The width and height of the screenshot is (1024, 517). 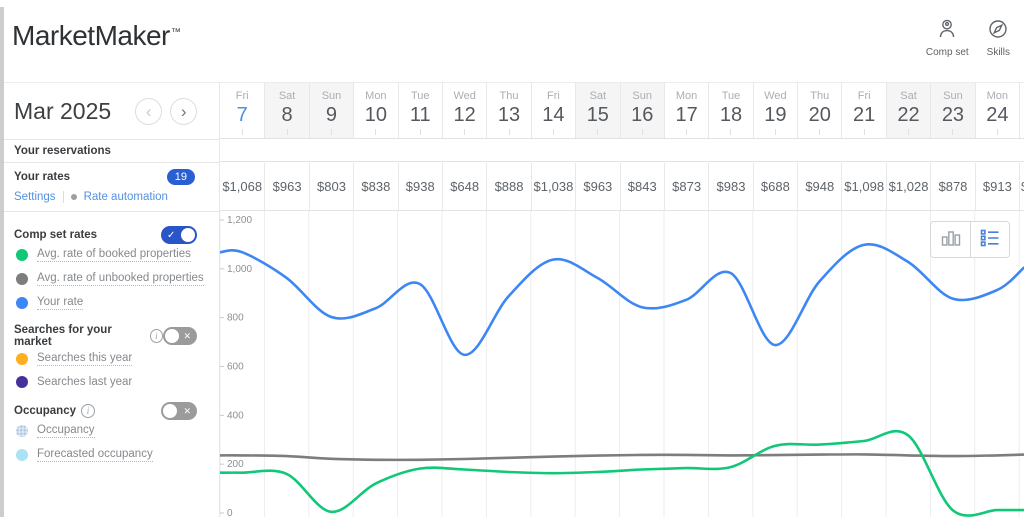 What do you see at coordinates (112, 382) in the screenshot?
I see `legend-searches-last-year: Searches last year` at bounding box center [112, 382].